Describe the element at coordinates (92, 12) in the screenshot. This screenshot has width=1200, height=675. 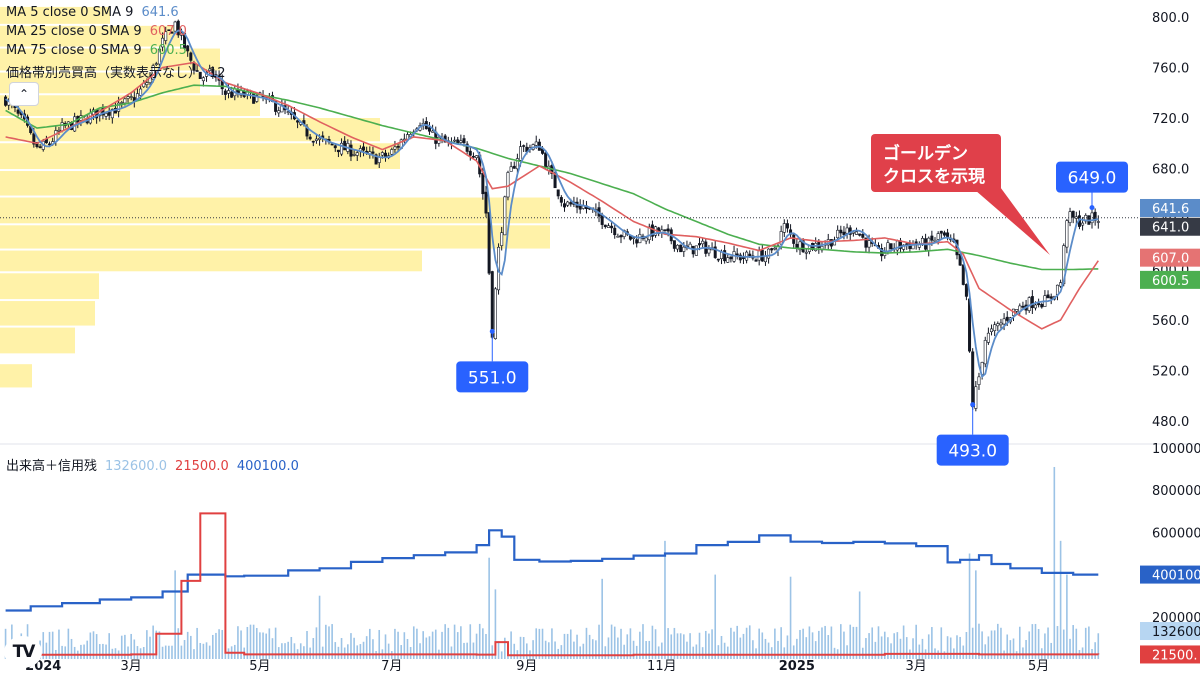
I see `legend-ma5: MA 5 close 0 SMA 9 641.6` at that location.